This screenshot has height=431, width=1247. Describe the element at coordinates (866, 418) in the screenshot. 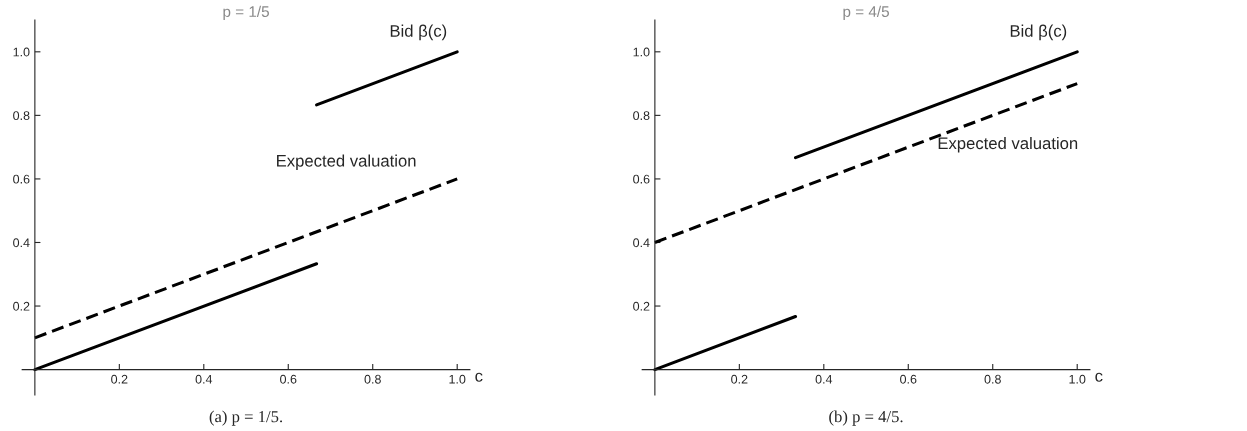

I see `text: (b) p = 4/5.` at that location.